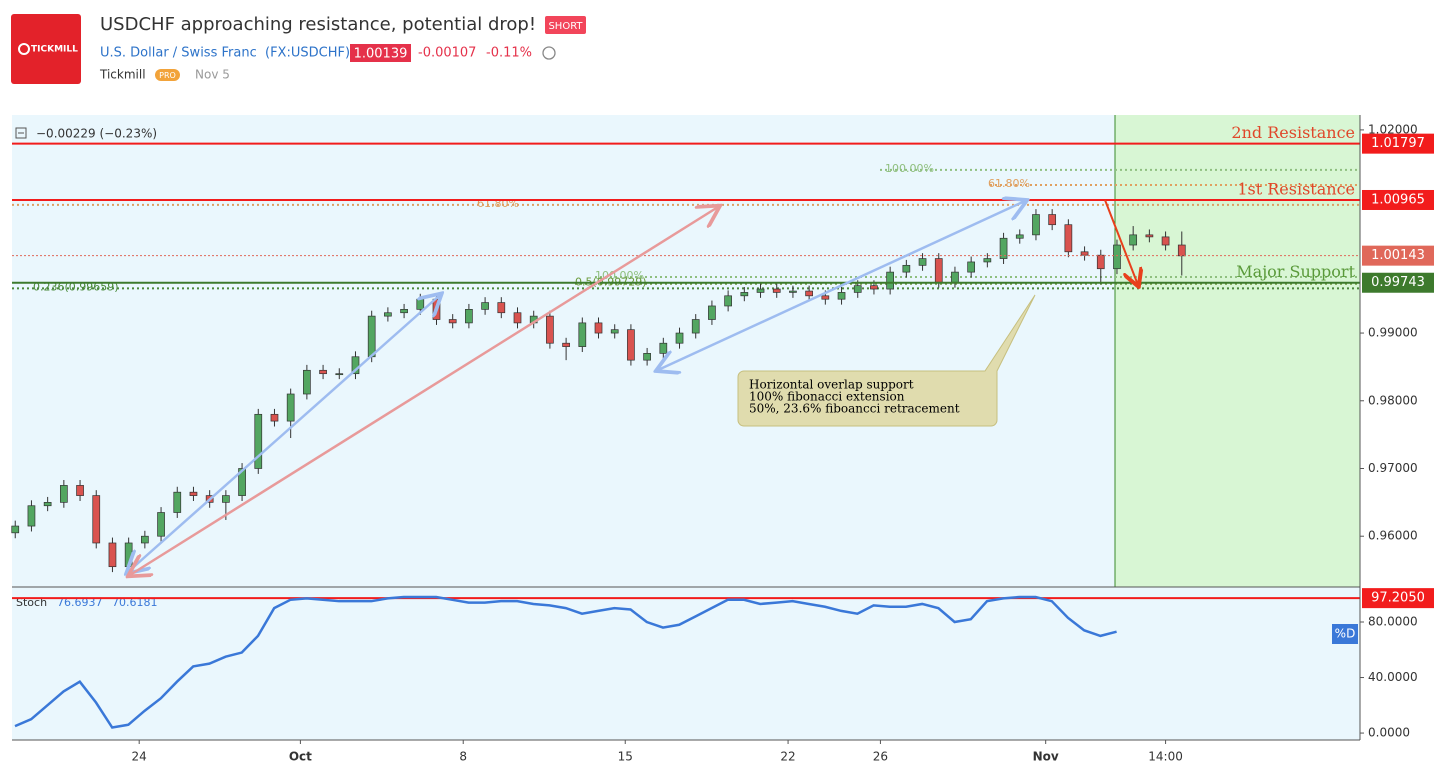 This screenshot has height=773, width=1440. What do you see at coordinates (1165, 757) in the screenshot?
I see `x-tick-label: 14:00` at bounding box center [1165, 757].